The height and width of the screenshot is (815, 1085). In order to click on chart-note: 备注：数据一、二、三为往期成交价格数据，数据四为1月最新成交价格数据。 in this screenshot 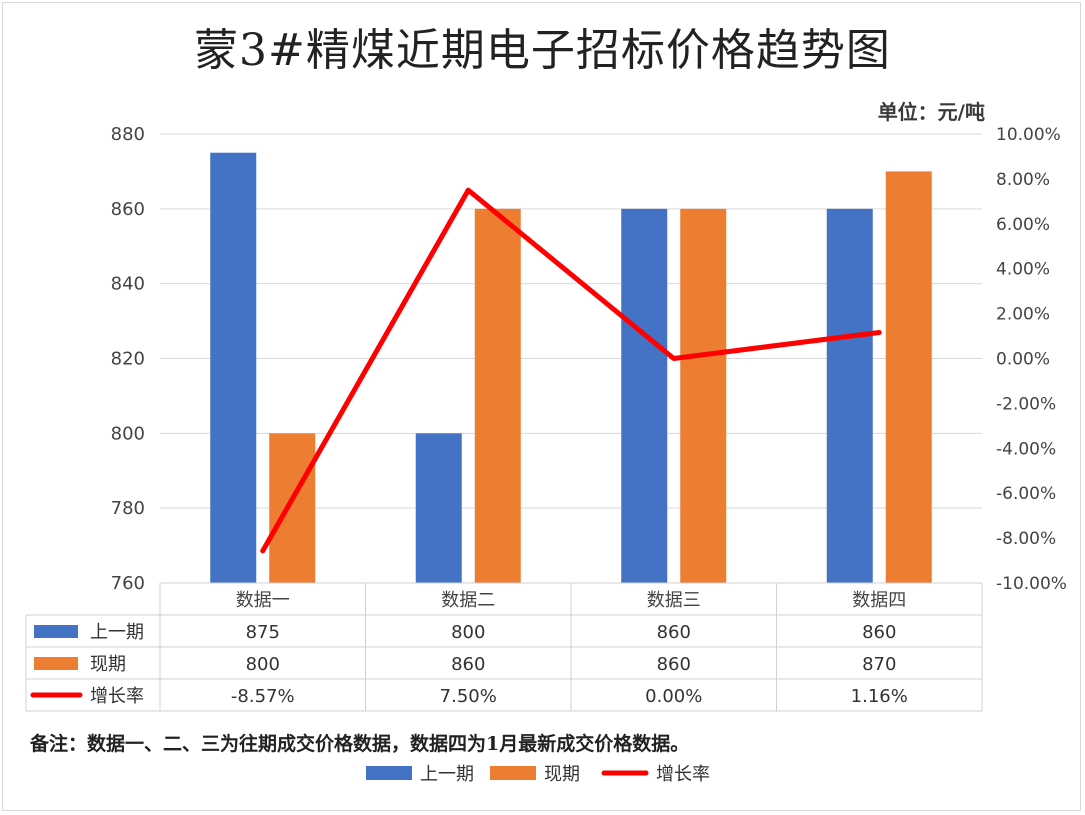, I will do `click(360, 744)`.